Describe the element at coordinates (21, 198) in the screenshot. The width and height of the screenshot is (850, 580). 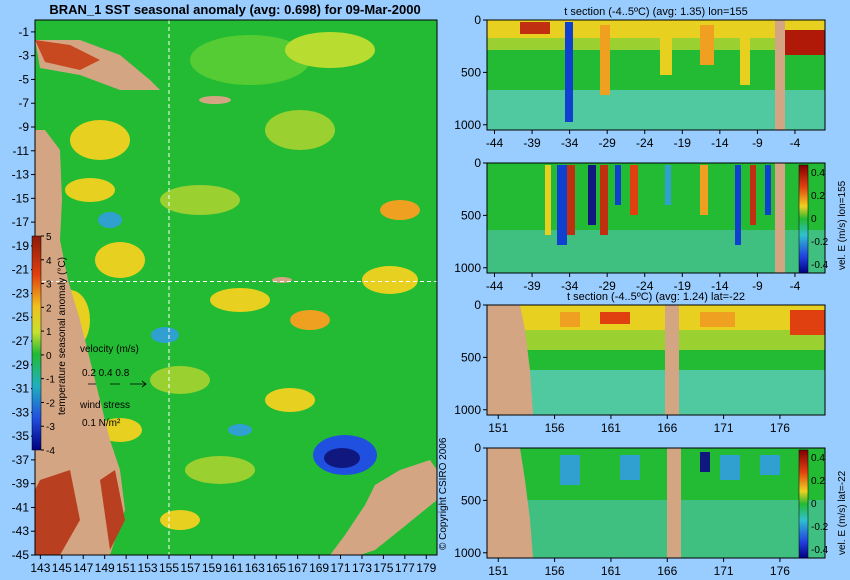
I see `map-y-tick-label: -15` at that location.